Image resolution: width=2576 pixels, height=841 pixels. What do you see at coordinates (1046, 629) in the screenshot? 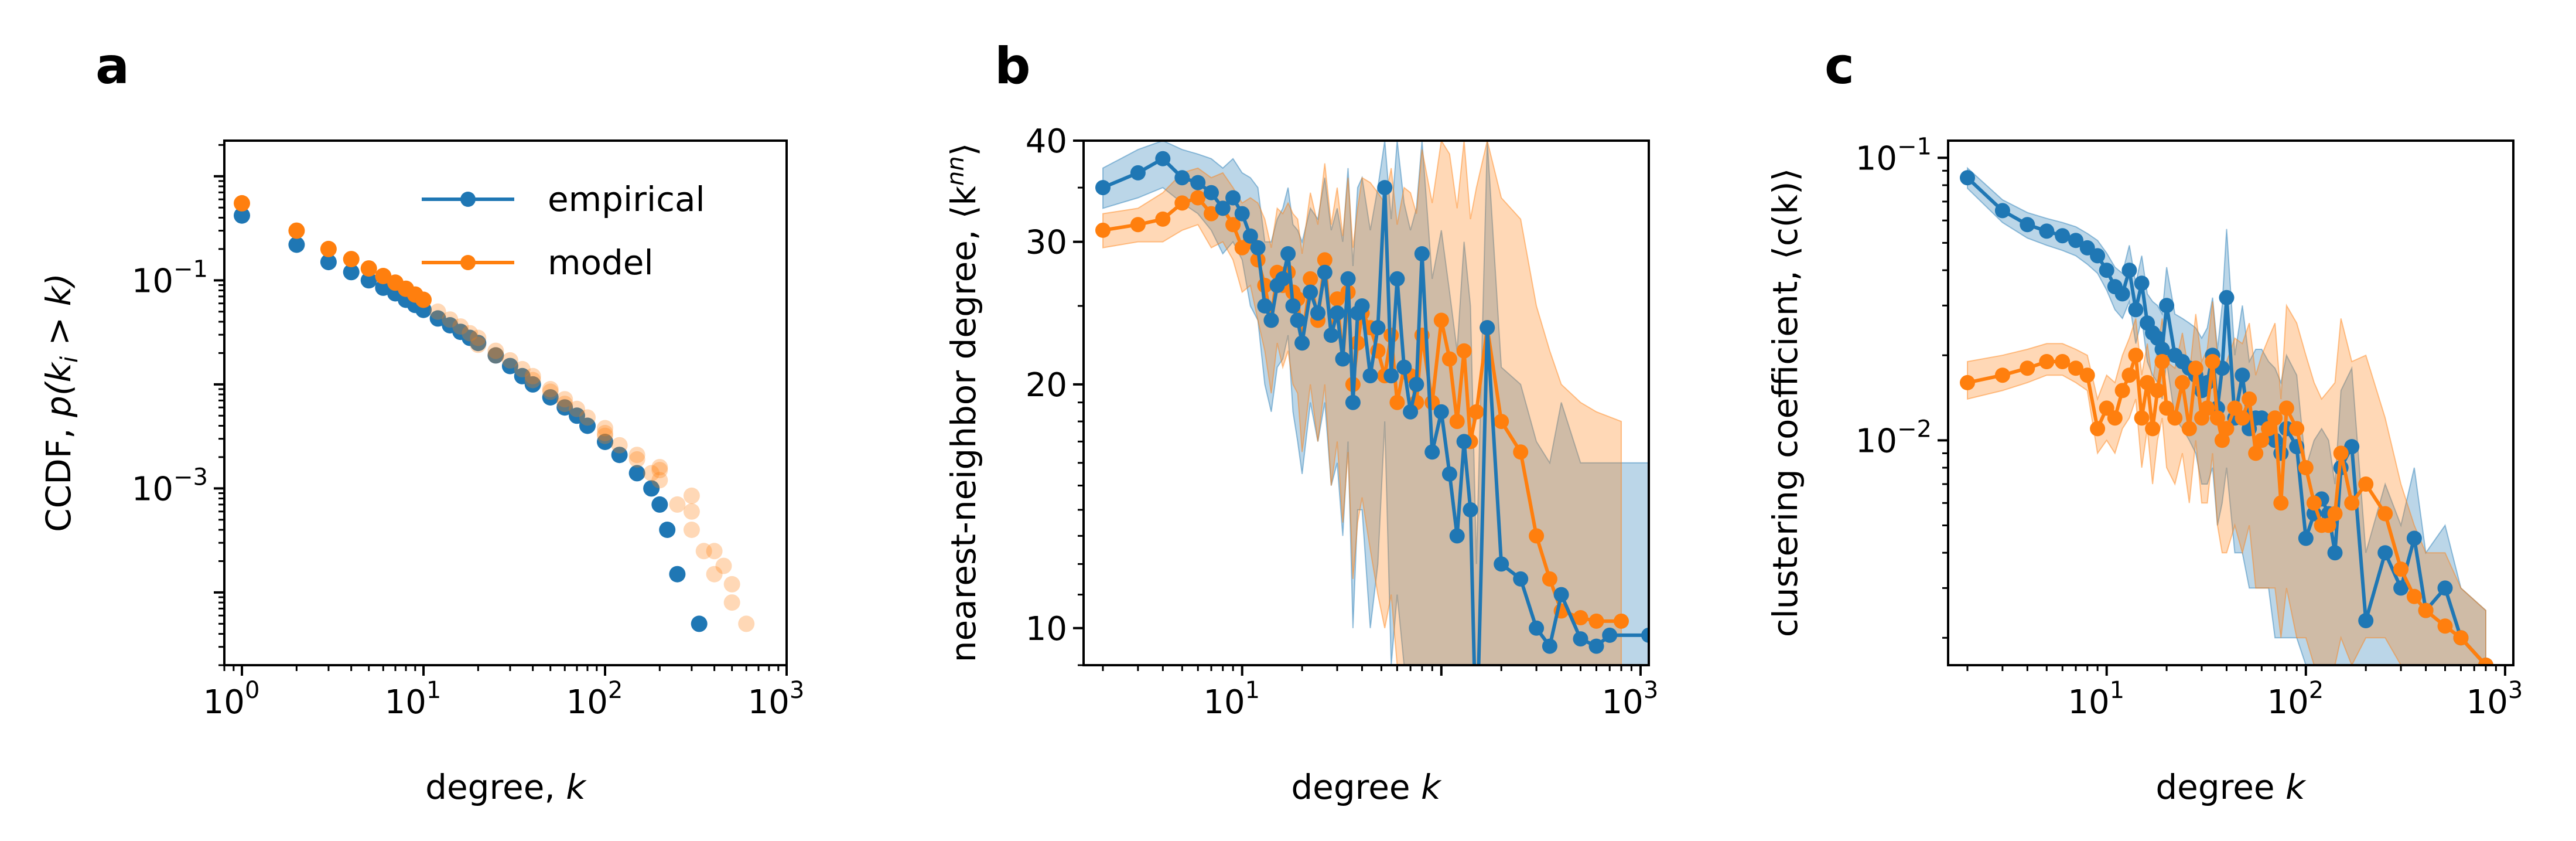
I see `y-tick-label: 10` at bounding box center [1046, 629].